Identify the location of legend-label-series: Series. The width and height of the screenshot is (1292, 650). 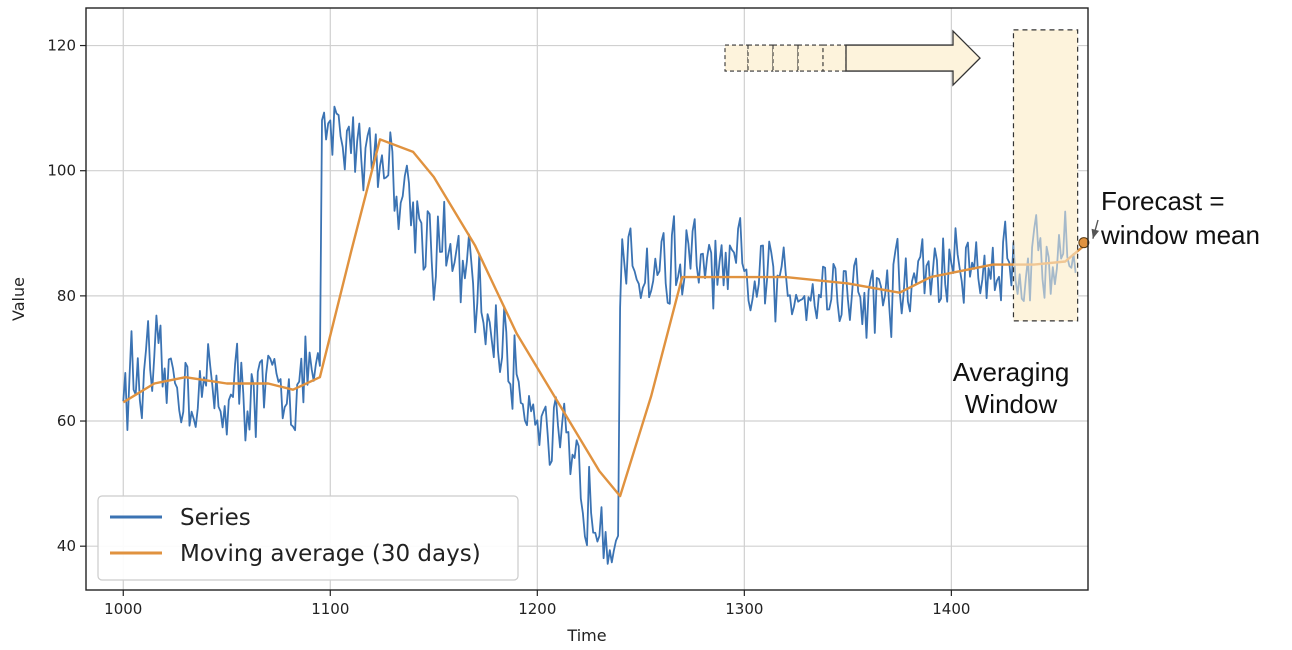
(215, 518).